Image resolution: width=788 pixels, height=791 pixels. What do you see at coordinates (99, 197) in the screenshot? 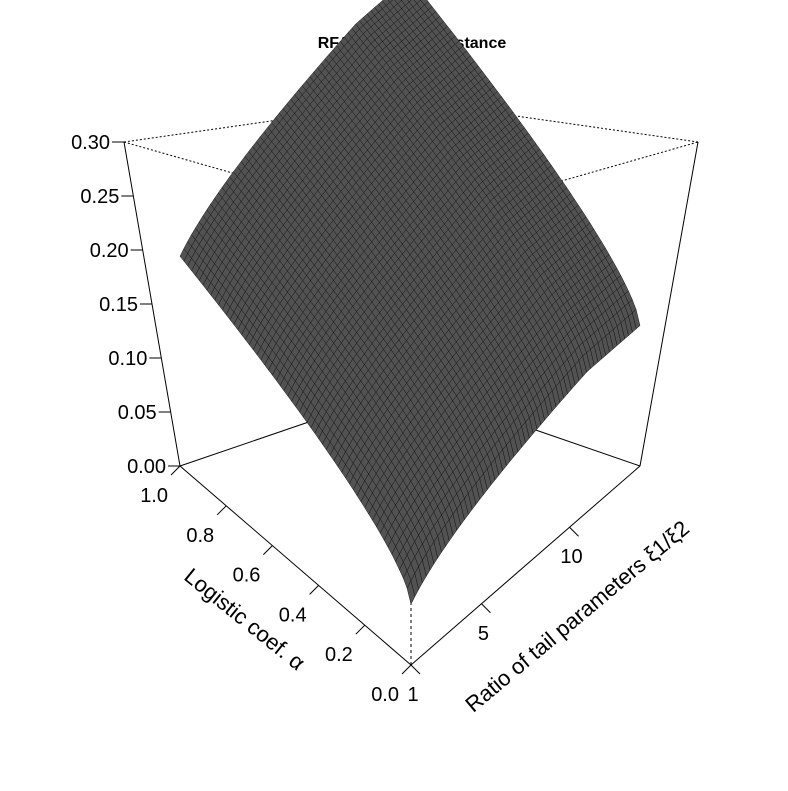
I see `z-tick-label: 0.25` at bounding box center [99, 197].